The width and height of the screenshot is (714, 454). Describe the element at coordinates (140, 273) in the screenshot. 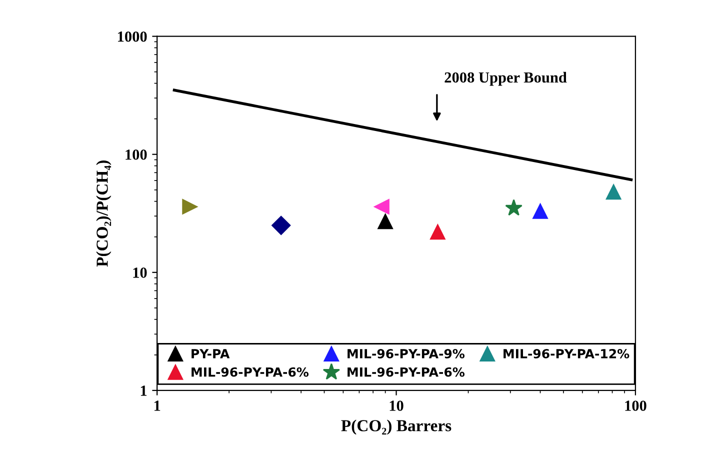

I see `y-tick-label: 10` at that location.